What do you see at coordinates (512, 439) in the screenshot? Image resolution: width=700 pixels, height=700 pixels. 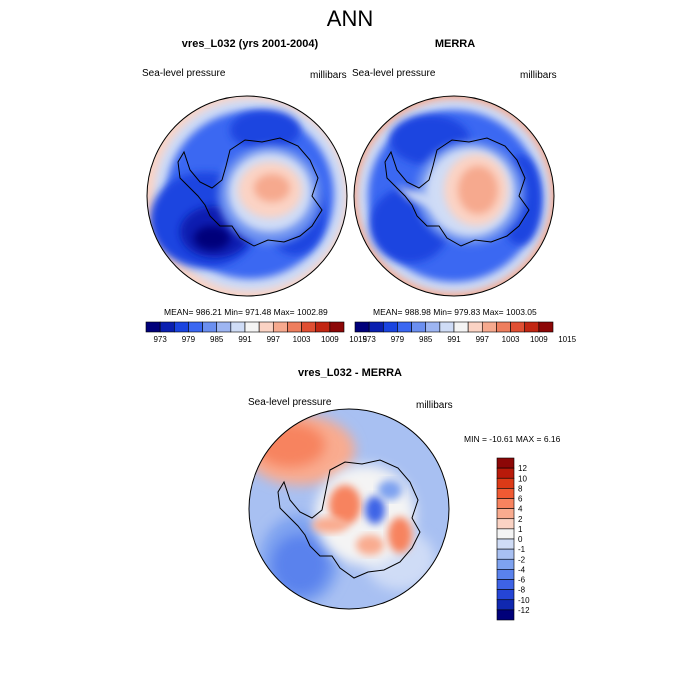 I see `panel-3-stats: MIN = -10.61 MAX = 6.16` at bounding box center [512, 439].